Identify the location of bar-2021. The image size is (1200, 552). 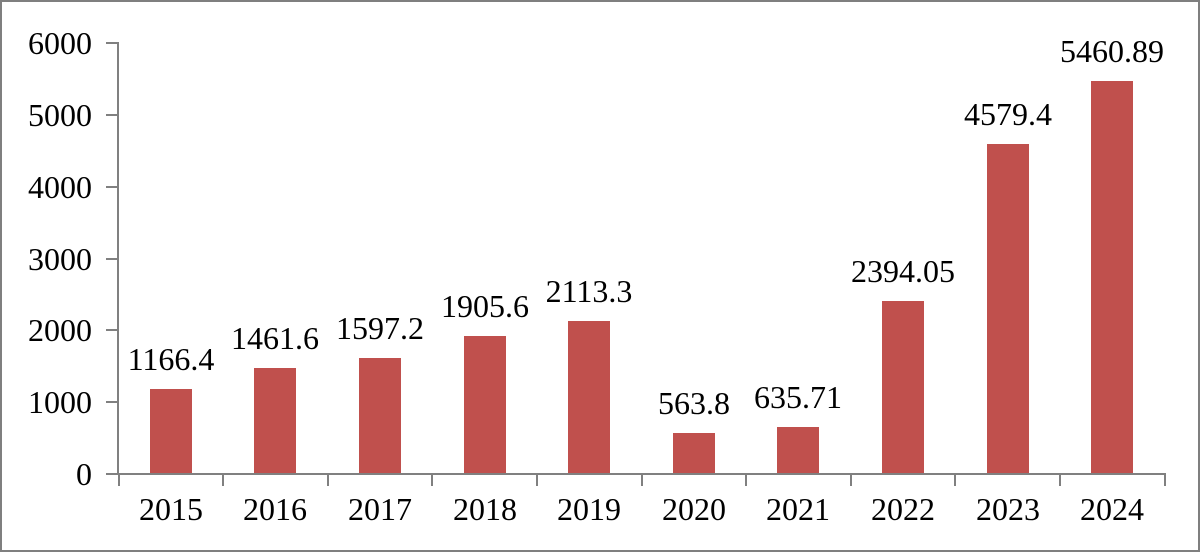
(798, 450).